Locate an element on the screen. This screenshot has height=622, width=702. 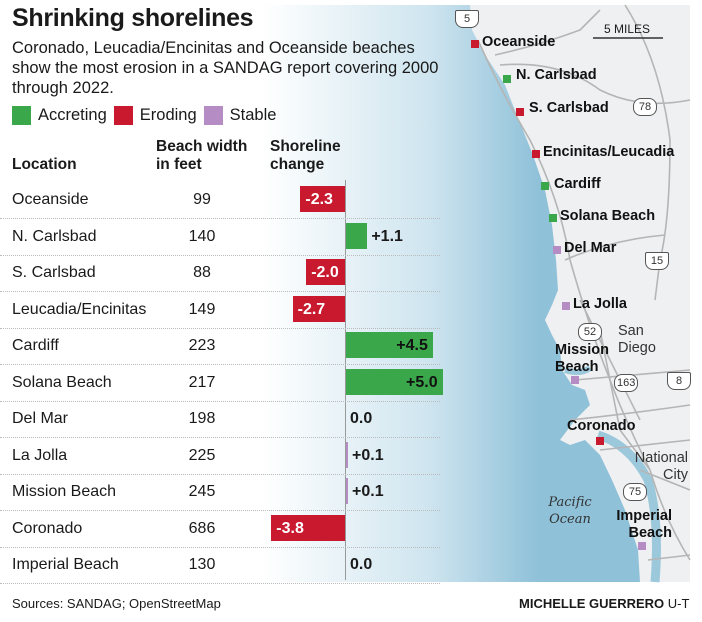
table-row: Del Mar 198 0.0 is located at coordinates (220, 419).